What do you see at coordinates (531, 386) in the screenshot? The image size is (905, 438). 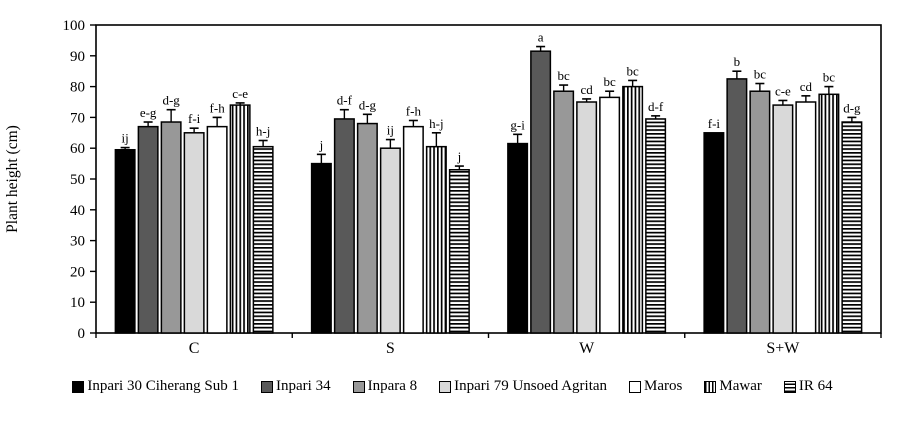 I see `legend-label: Inpari 79 Unsoed Agritan` at bounding box center [531, 386].